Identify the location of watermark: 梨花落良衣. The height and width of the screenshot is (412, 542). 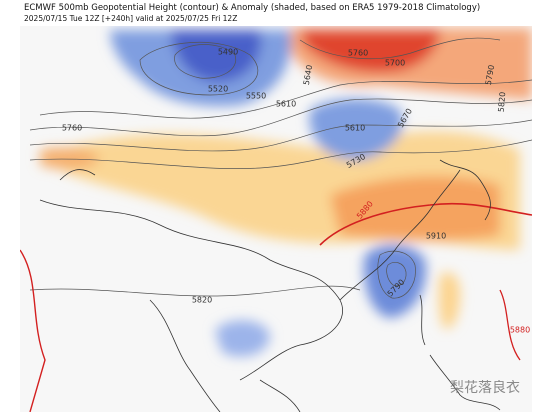
(485, 388).